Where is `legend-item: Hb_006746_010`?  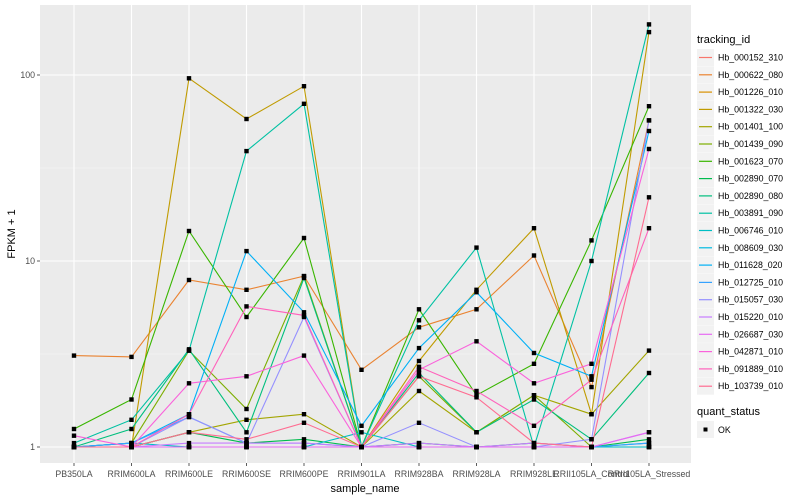
legend-item: Hb_006746_010 is located at coordinates (740, 230).